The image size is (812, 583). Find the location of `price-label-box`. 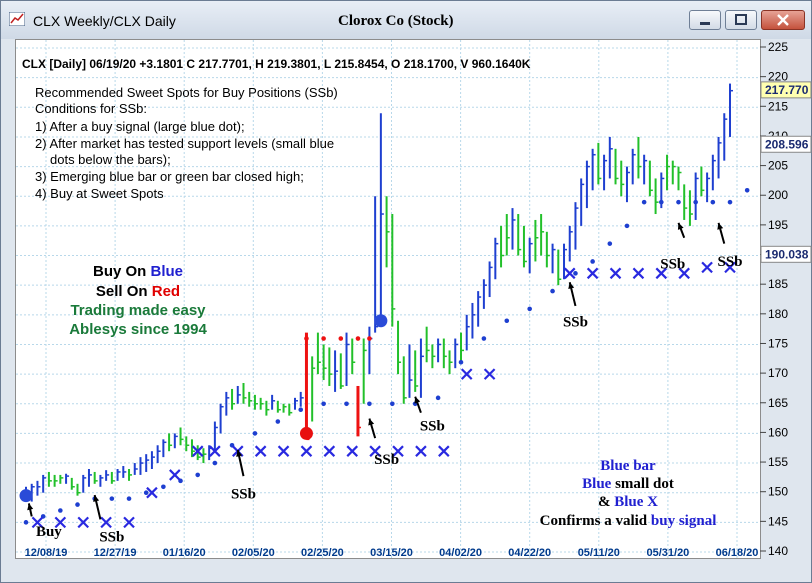

price-label-box is located at coordinates (786, 90).